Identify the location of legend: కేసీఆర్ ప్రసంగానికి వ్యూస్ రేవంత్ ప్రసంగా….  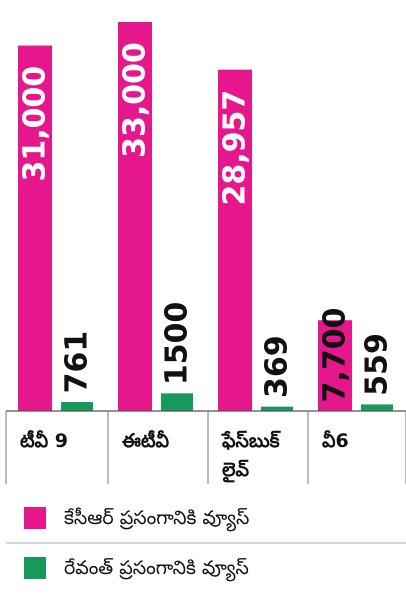
(206, 544).